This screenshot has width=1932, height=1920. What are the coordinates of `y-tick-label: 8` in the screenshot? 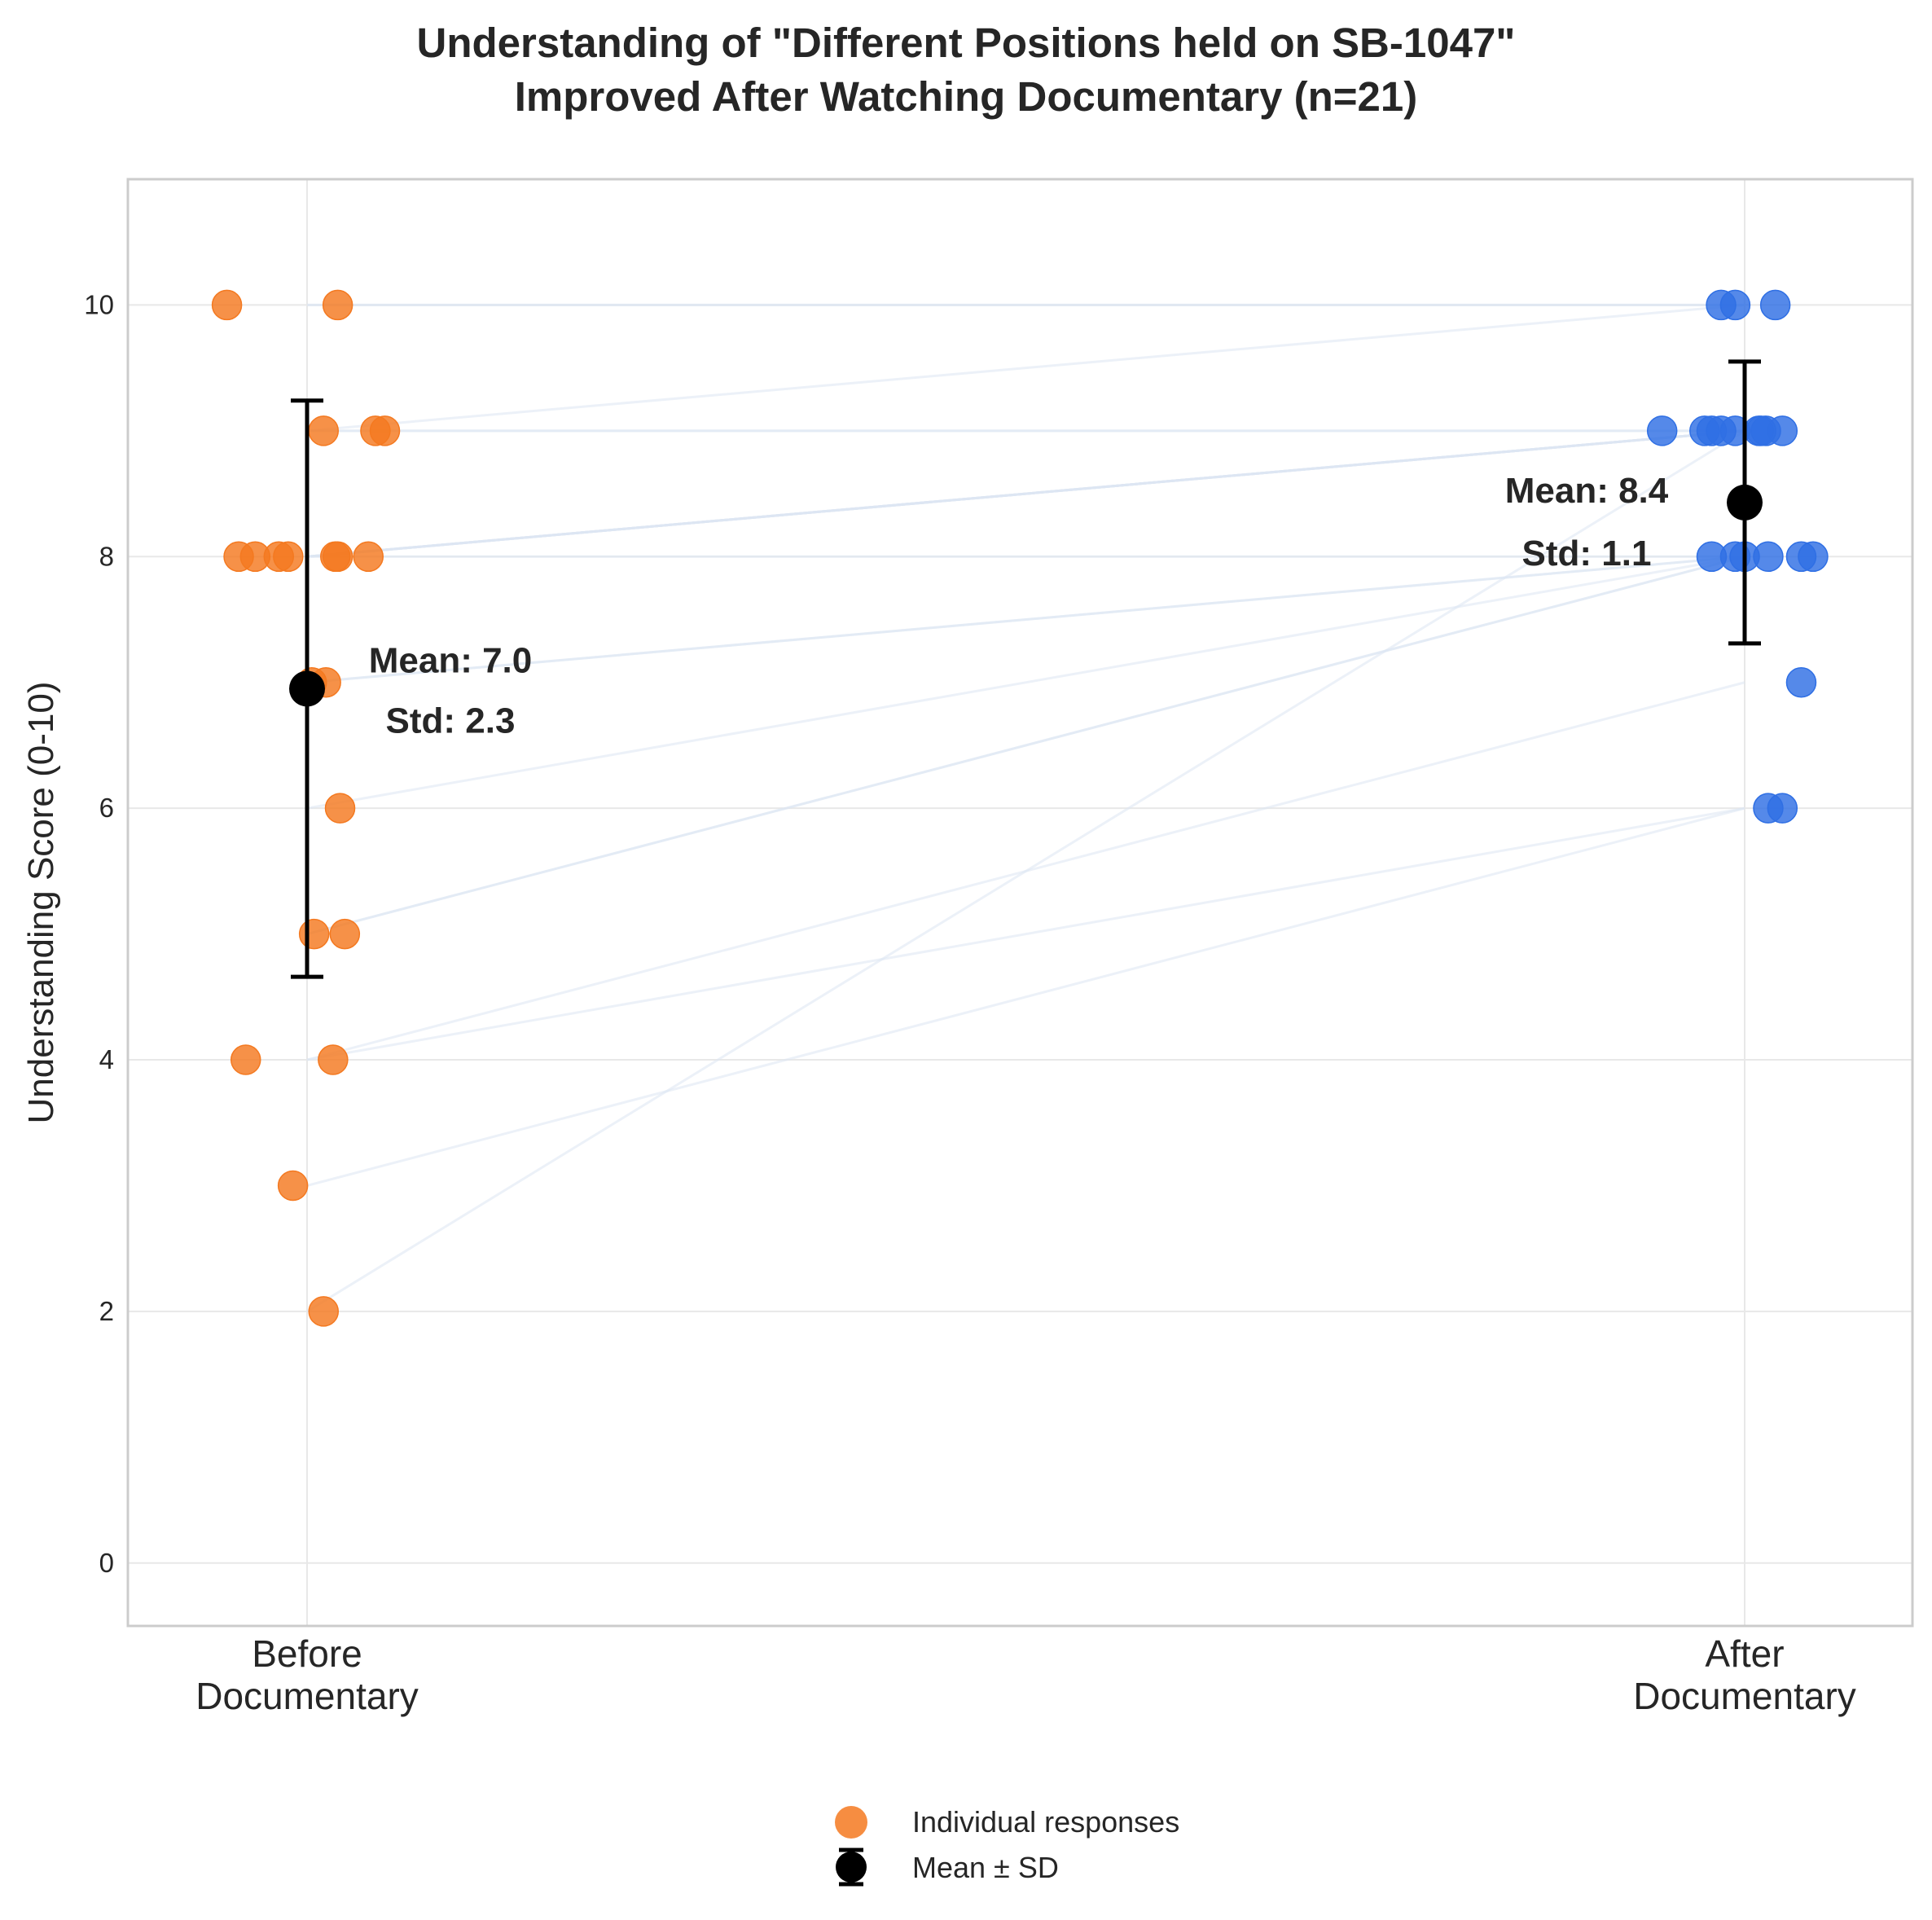 It's located at (106, 556).